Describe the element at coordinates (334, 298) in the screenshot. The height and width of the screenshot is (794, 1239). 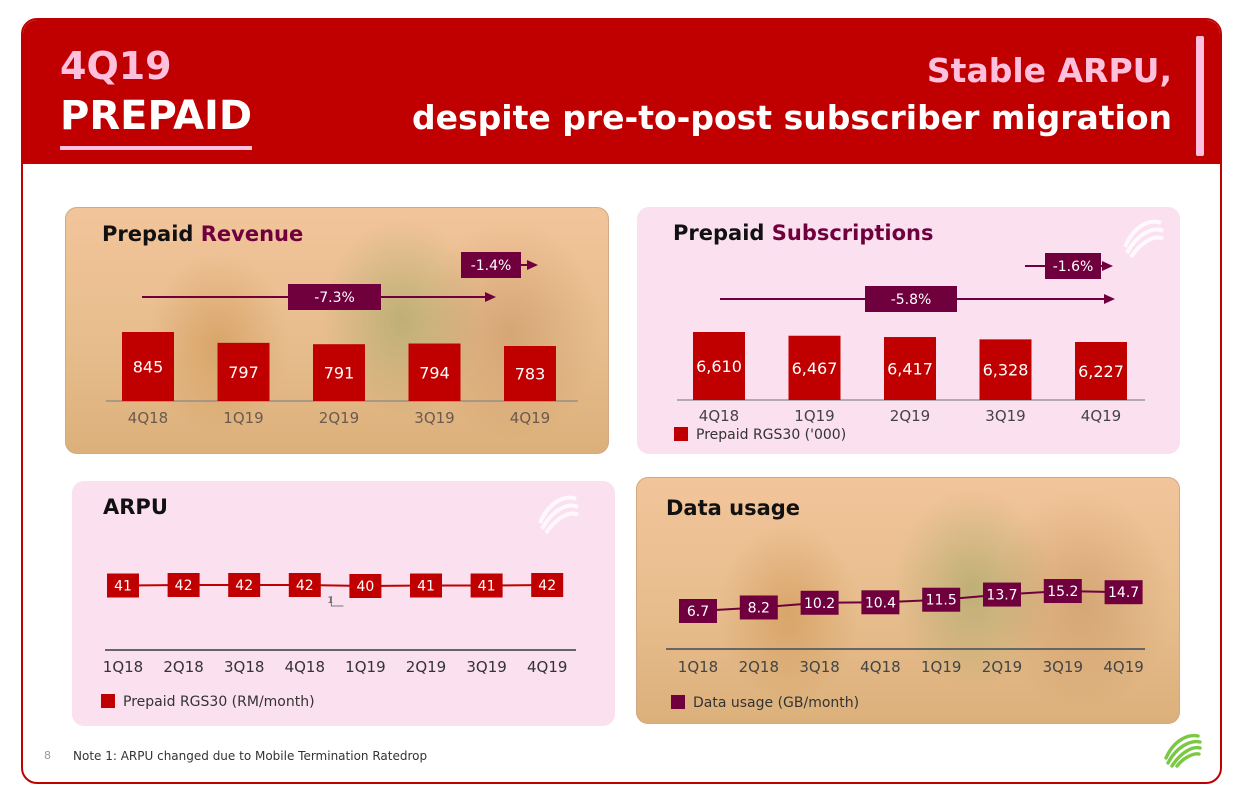
I see `growth-callout-label: -7.3%` at that location.